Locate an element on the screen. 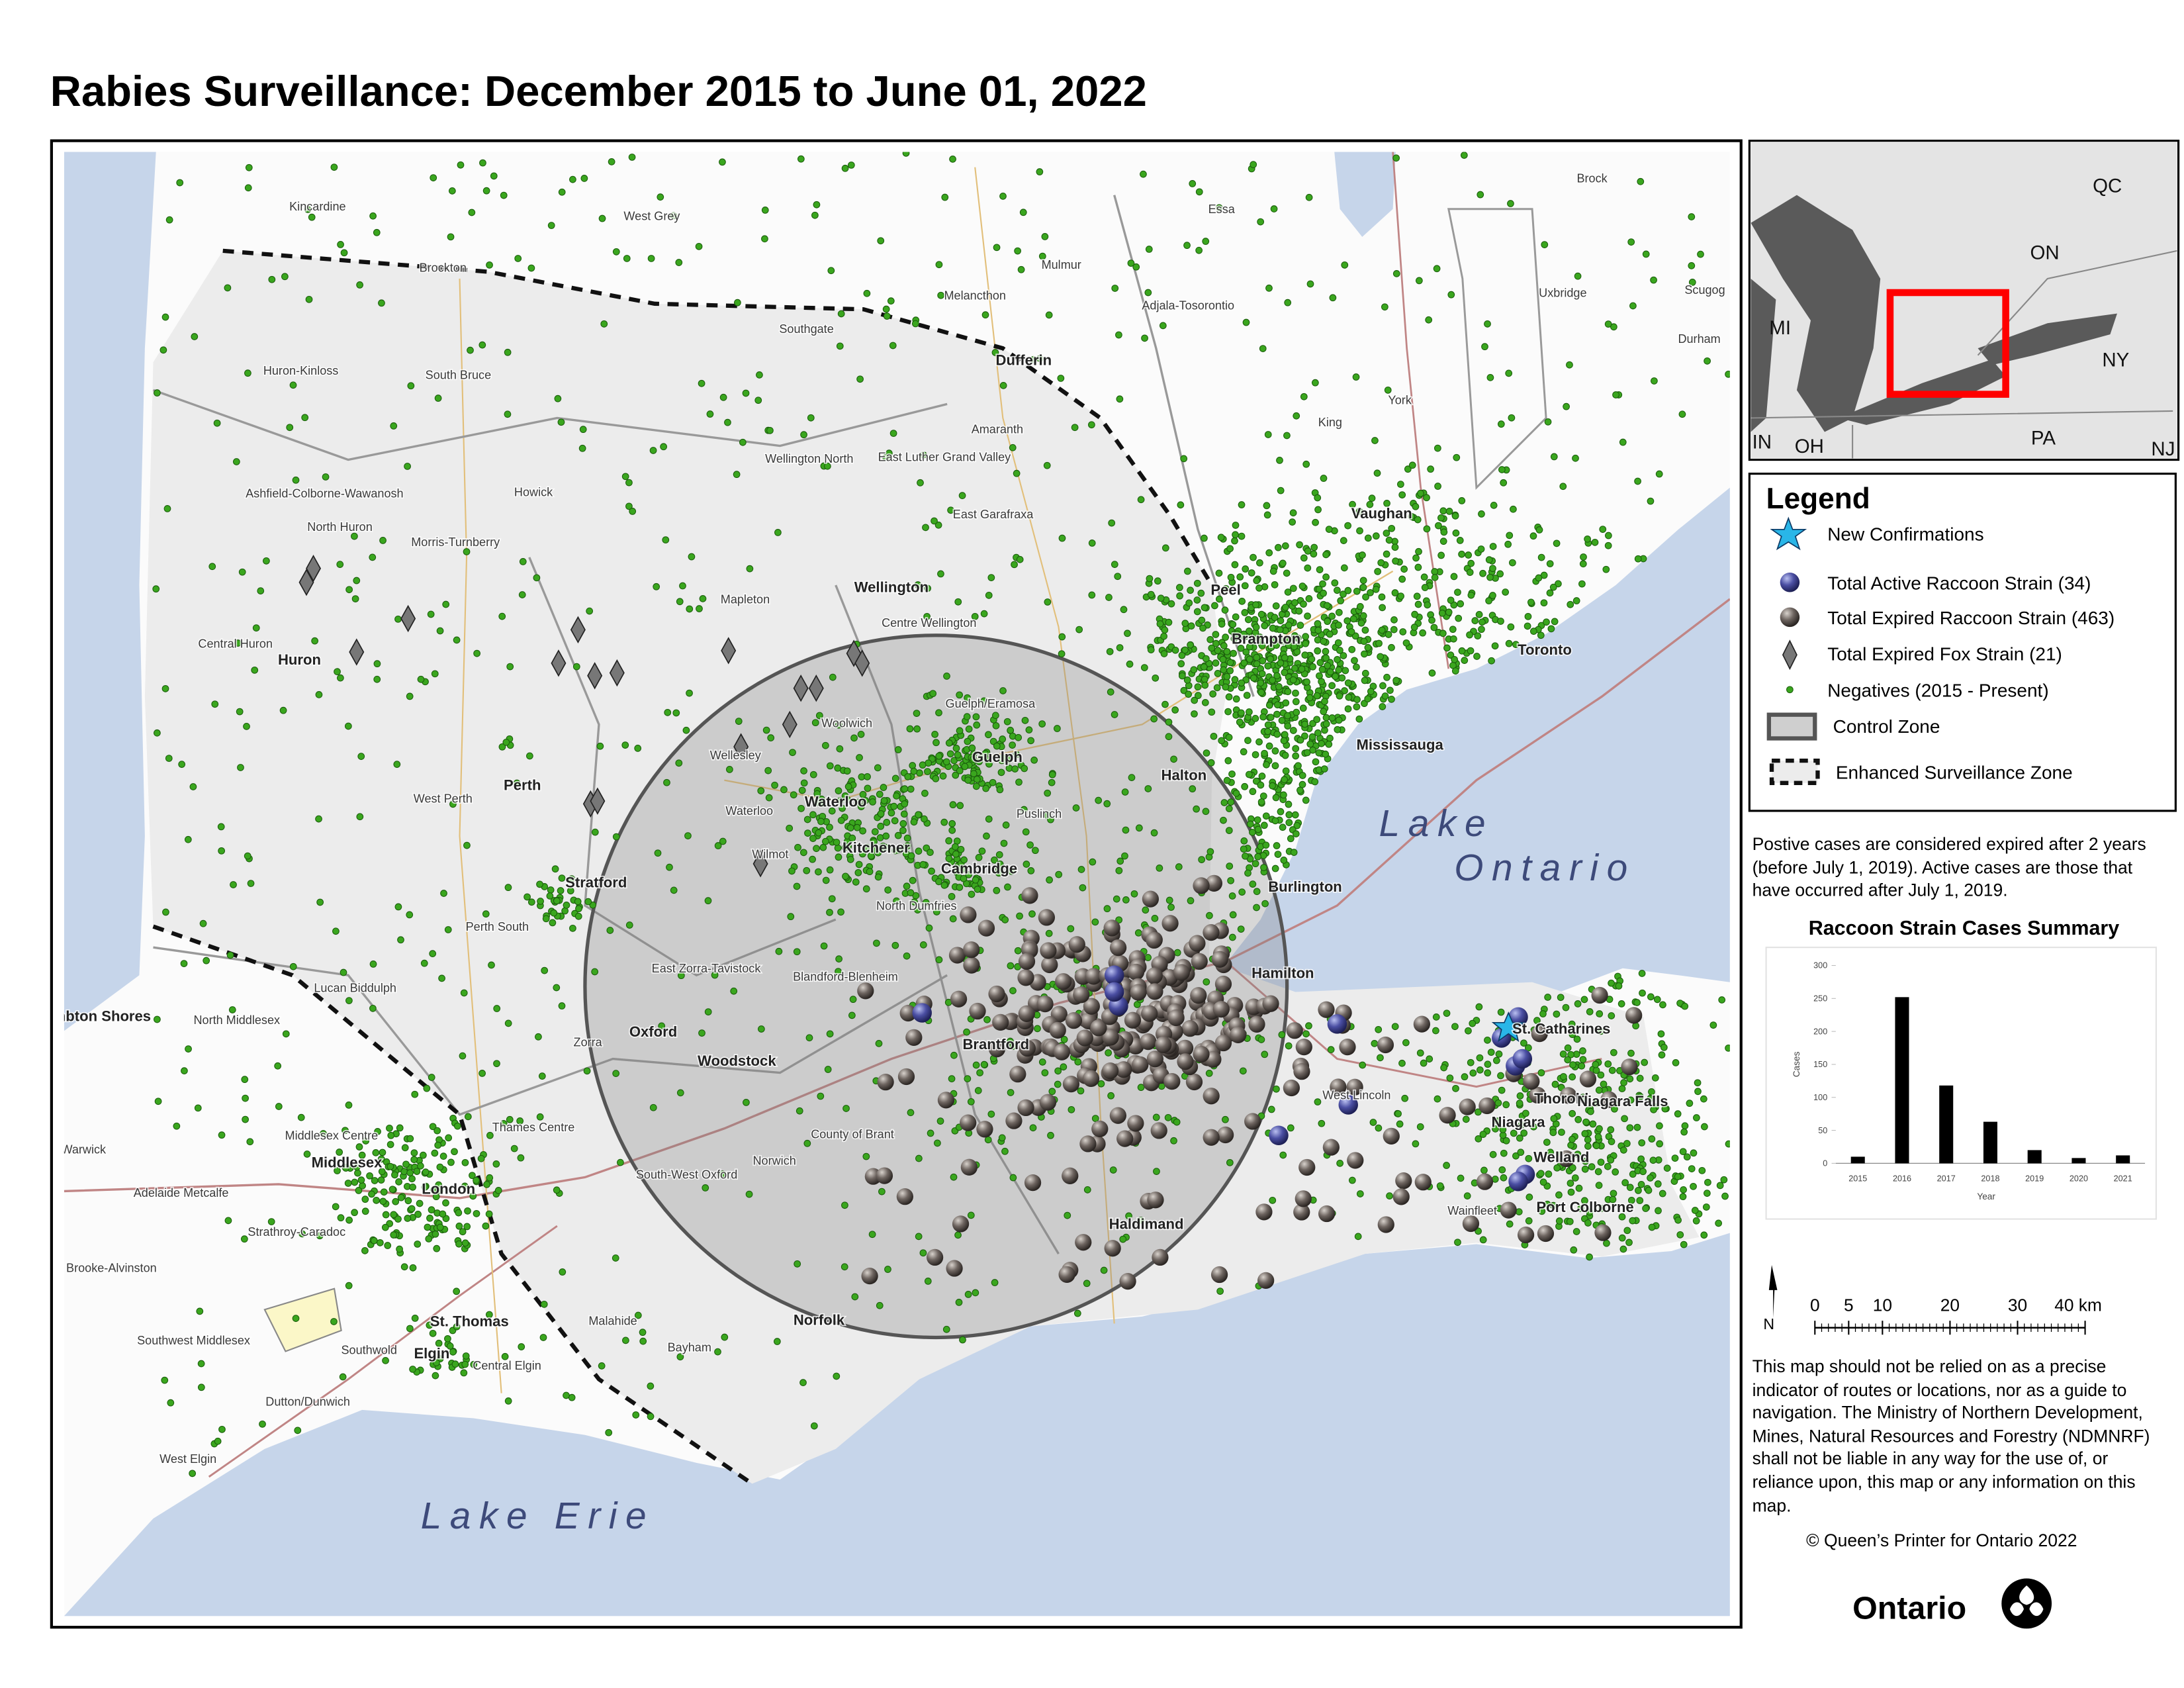 The width and height of the screenshot is (2184, 1688). place-label: Puslinch is located at coordinates (1039, 813).